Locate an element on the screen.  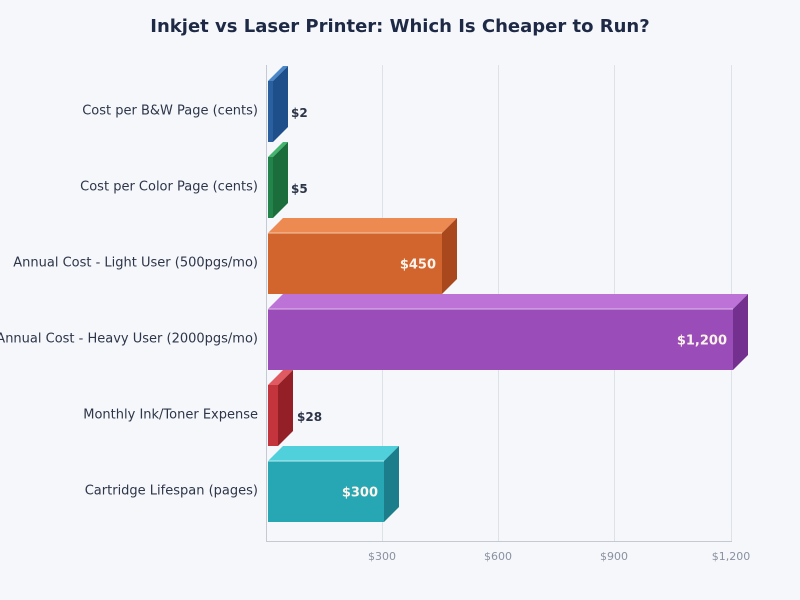
x-tick-label: $600 is located at coordinates (498, 556).